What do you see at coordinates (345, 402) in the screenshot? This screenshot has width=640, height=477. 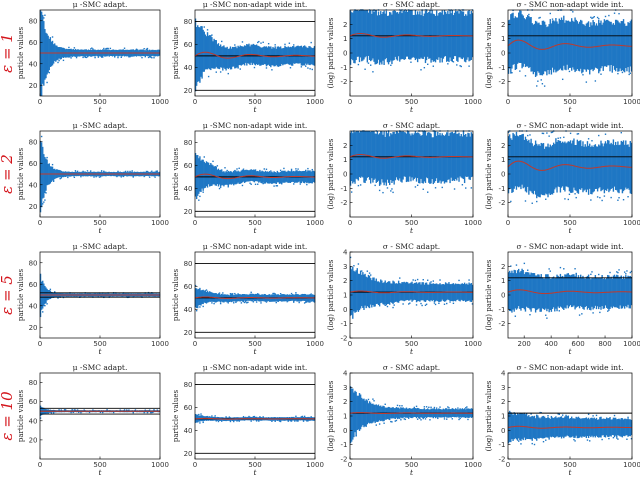 I see `y-tick-label: 2` at bounding box center [345, 402].